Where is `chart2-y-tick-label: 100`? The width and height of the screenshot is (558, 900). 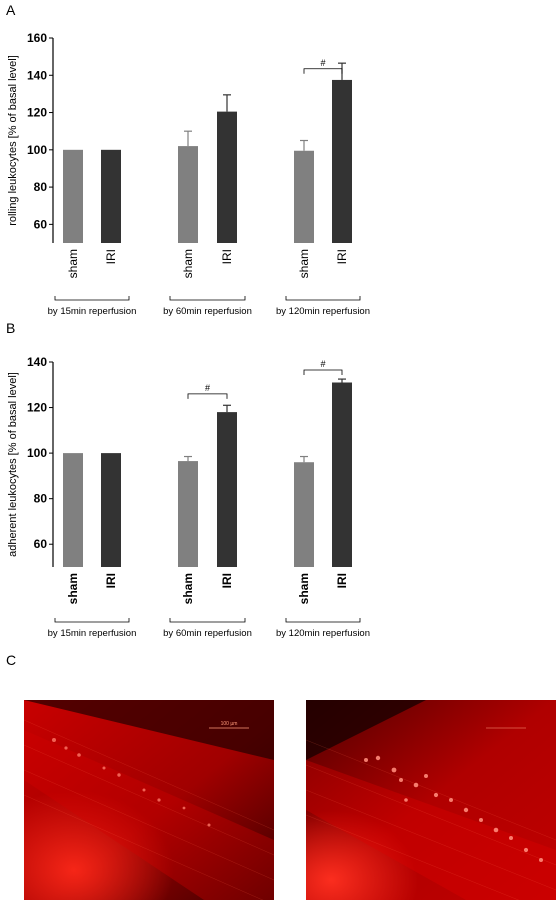
chart2-y-tick-label: 100 is located at coordinates (37, 453).